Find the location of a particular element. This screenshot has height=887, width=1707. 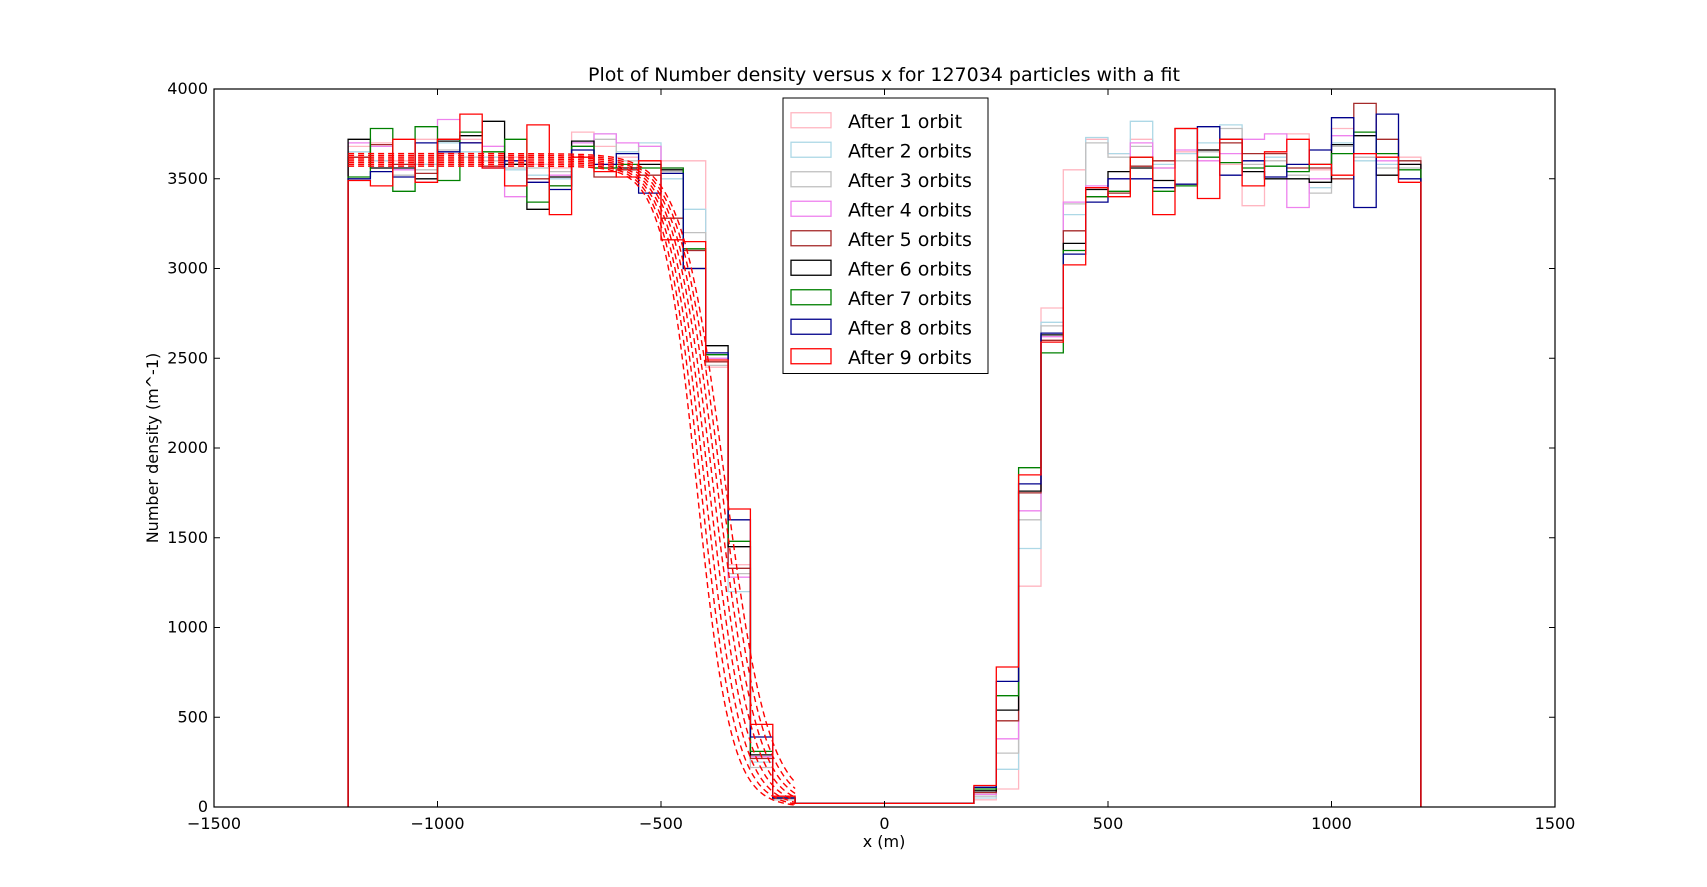

x-tick-label: 500 is located at coordinates (1108, 823).